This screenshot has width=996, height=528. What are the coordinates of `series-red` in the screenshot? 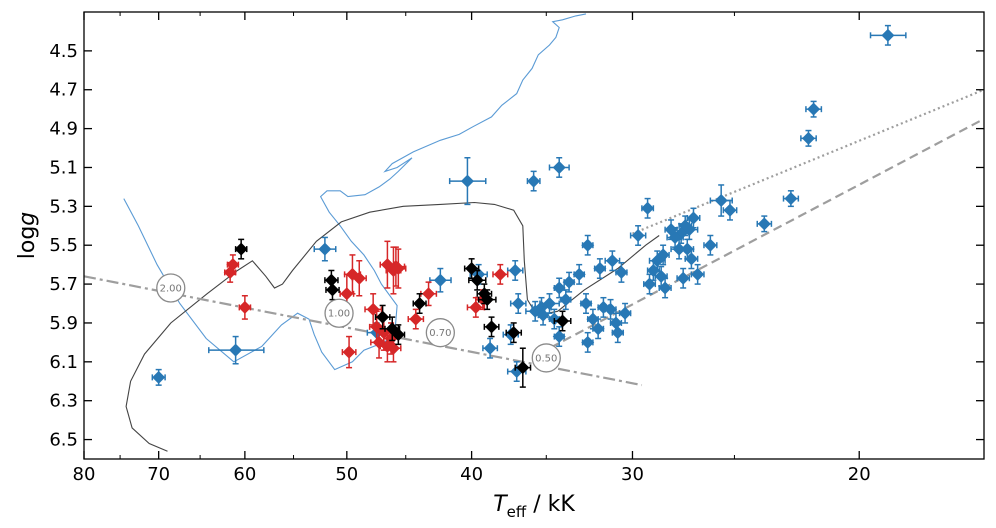 It's located at (366, 304).